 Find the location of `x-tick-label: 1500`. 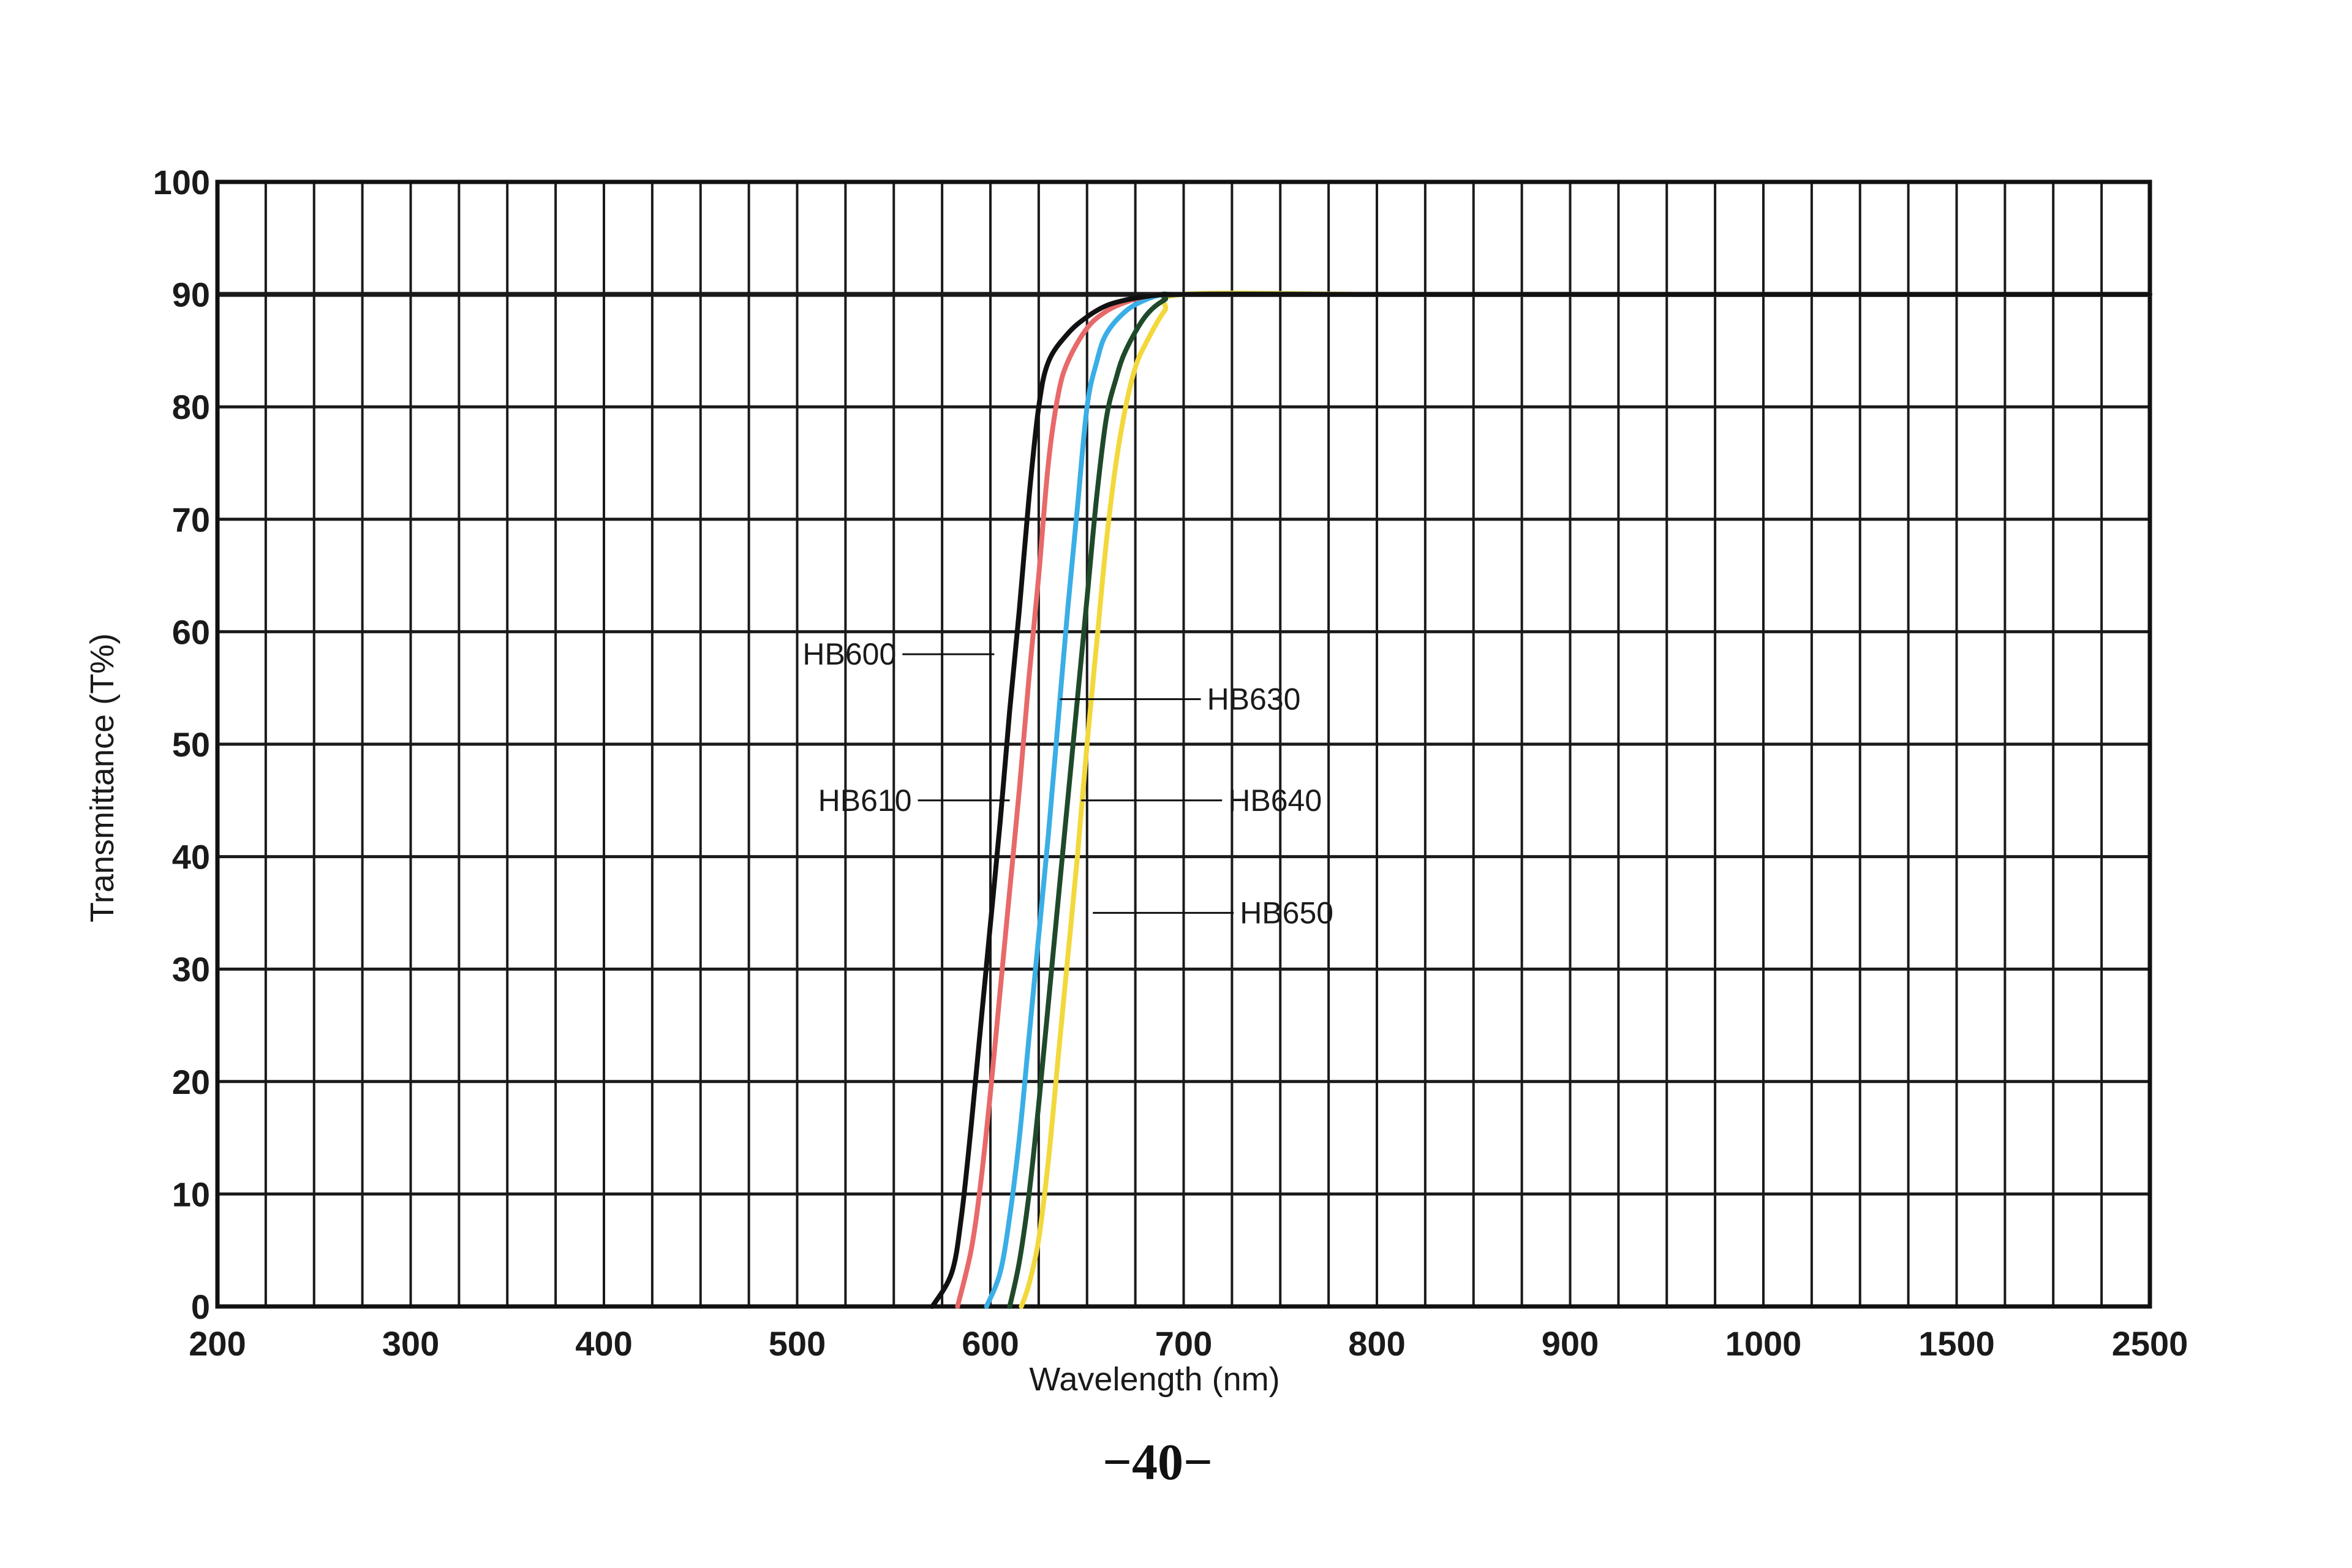

x-tick-label: 1500 is located at coordinates (1956, 1344).